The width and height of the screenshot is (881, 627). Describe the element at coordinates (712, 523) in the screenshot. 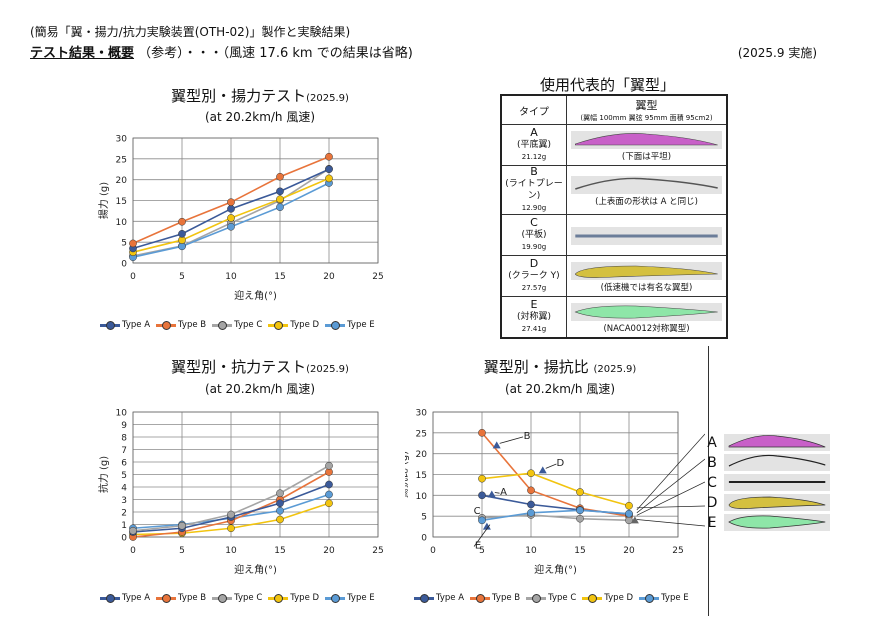

I see `side-legend-label-e: E` at that location.